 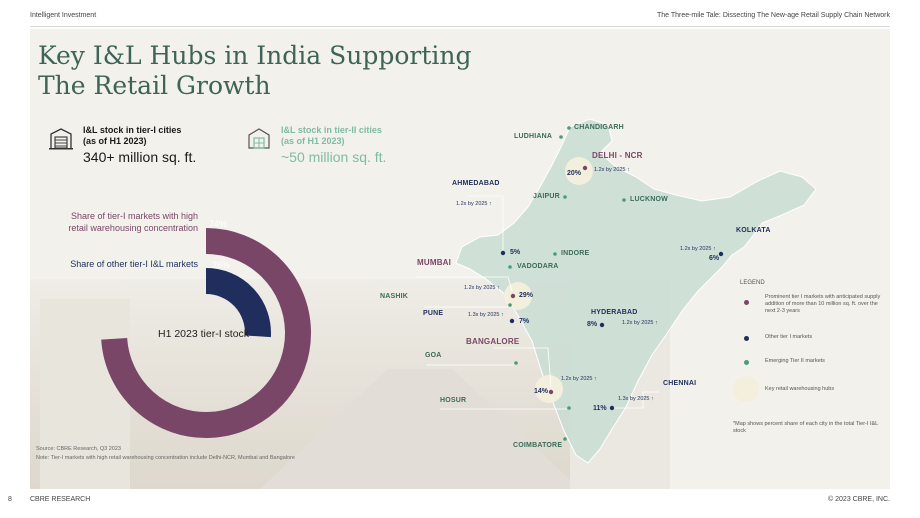 I want to click on ahmedabad-growth: 1.2x by 2025 ↑, so click(x=474, y=204).